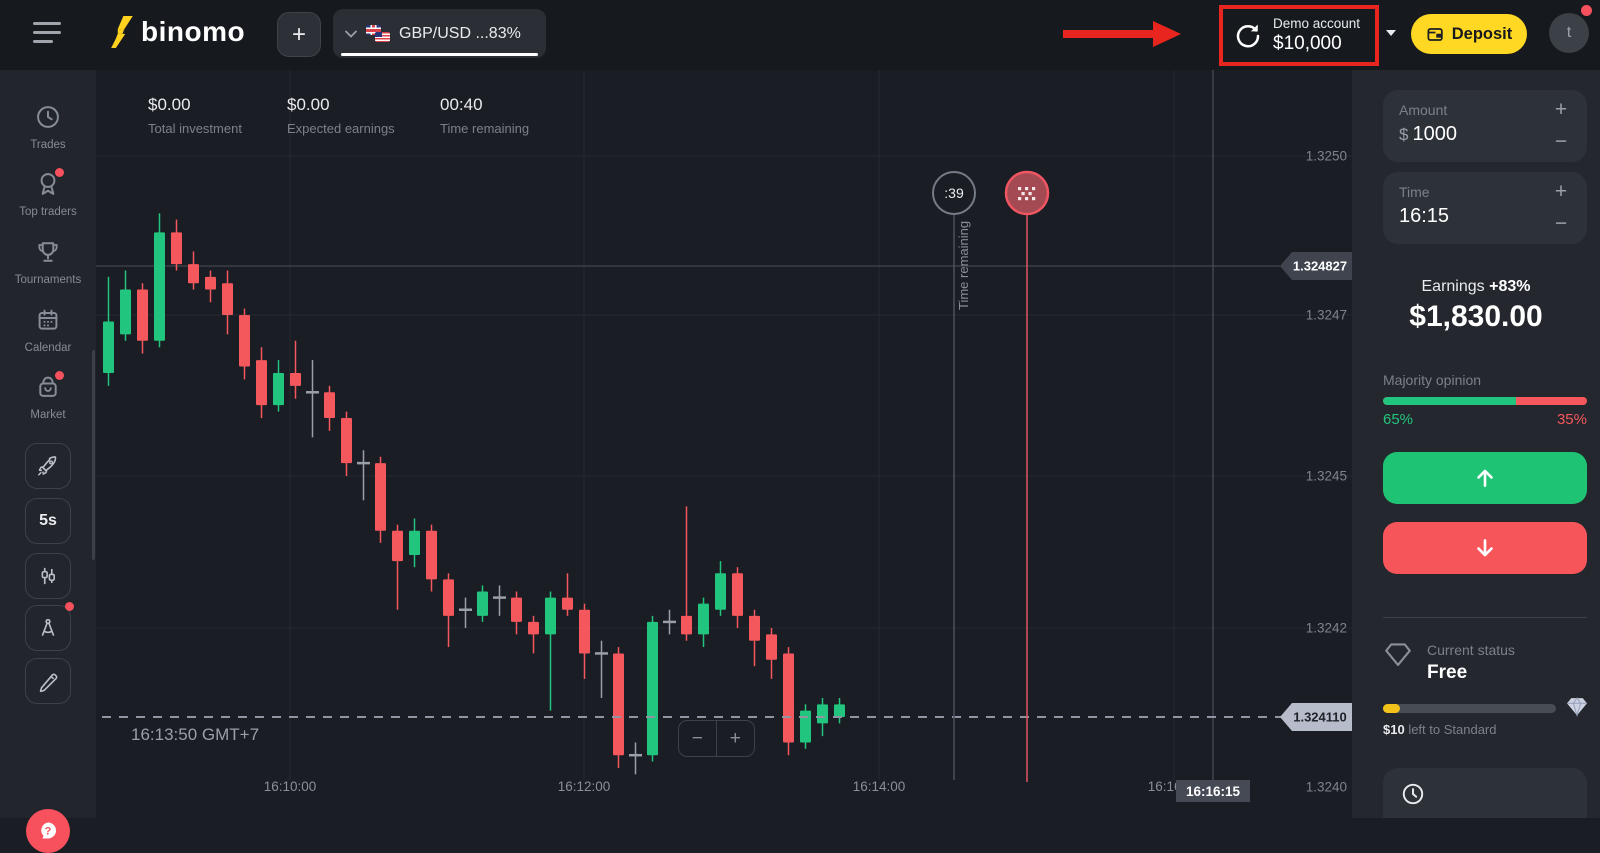  Describe the element at coordinates (351, 34) in the screenshot. I see `chevron-down-icon` at that location.